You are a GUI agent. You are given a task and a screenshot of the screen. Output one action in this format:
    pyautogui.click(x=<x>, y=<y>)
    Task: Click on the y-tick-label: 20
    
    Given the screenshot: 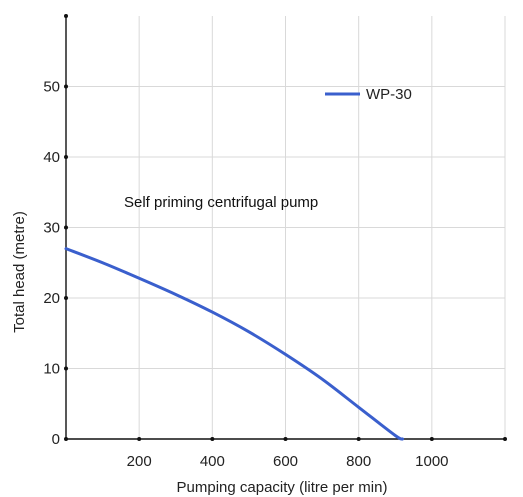 What is the action you would take?
    pyautogui.click(x=51, y=298)
    